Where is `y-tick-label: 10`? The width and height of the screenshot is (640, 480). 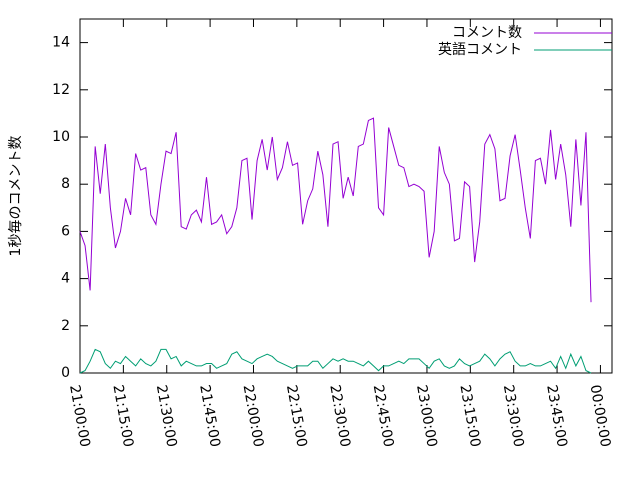
y-tick-label: 10 is located at coordinates (61, 137).